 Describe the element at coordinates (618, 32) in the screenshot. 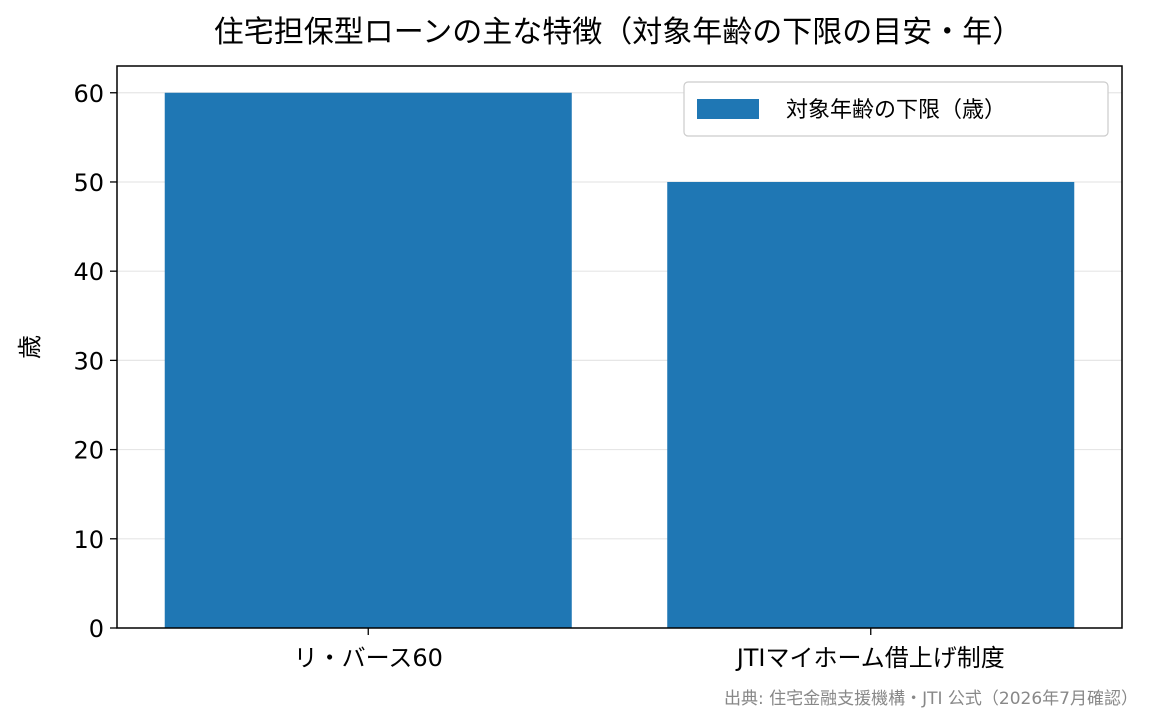

I see `chart-title: 住宅担保型ローンの主な特徴（対象年齢の下限の目安・年）` at that location.